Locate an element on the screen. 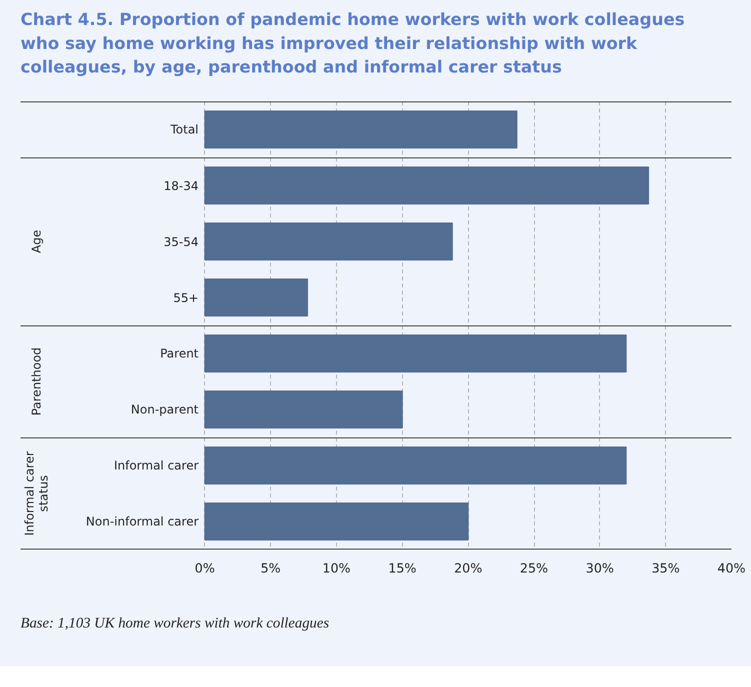  x-tick-label: 0% is located at coordinates (204, 568).